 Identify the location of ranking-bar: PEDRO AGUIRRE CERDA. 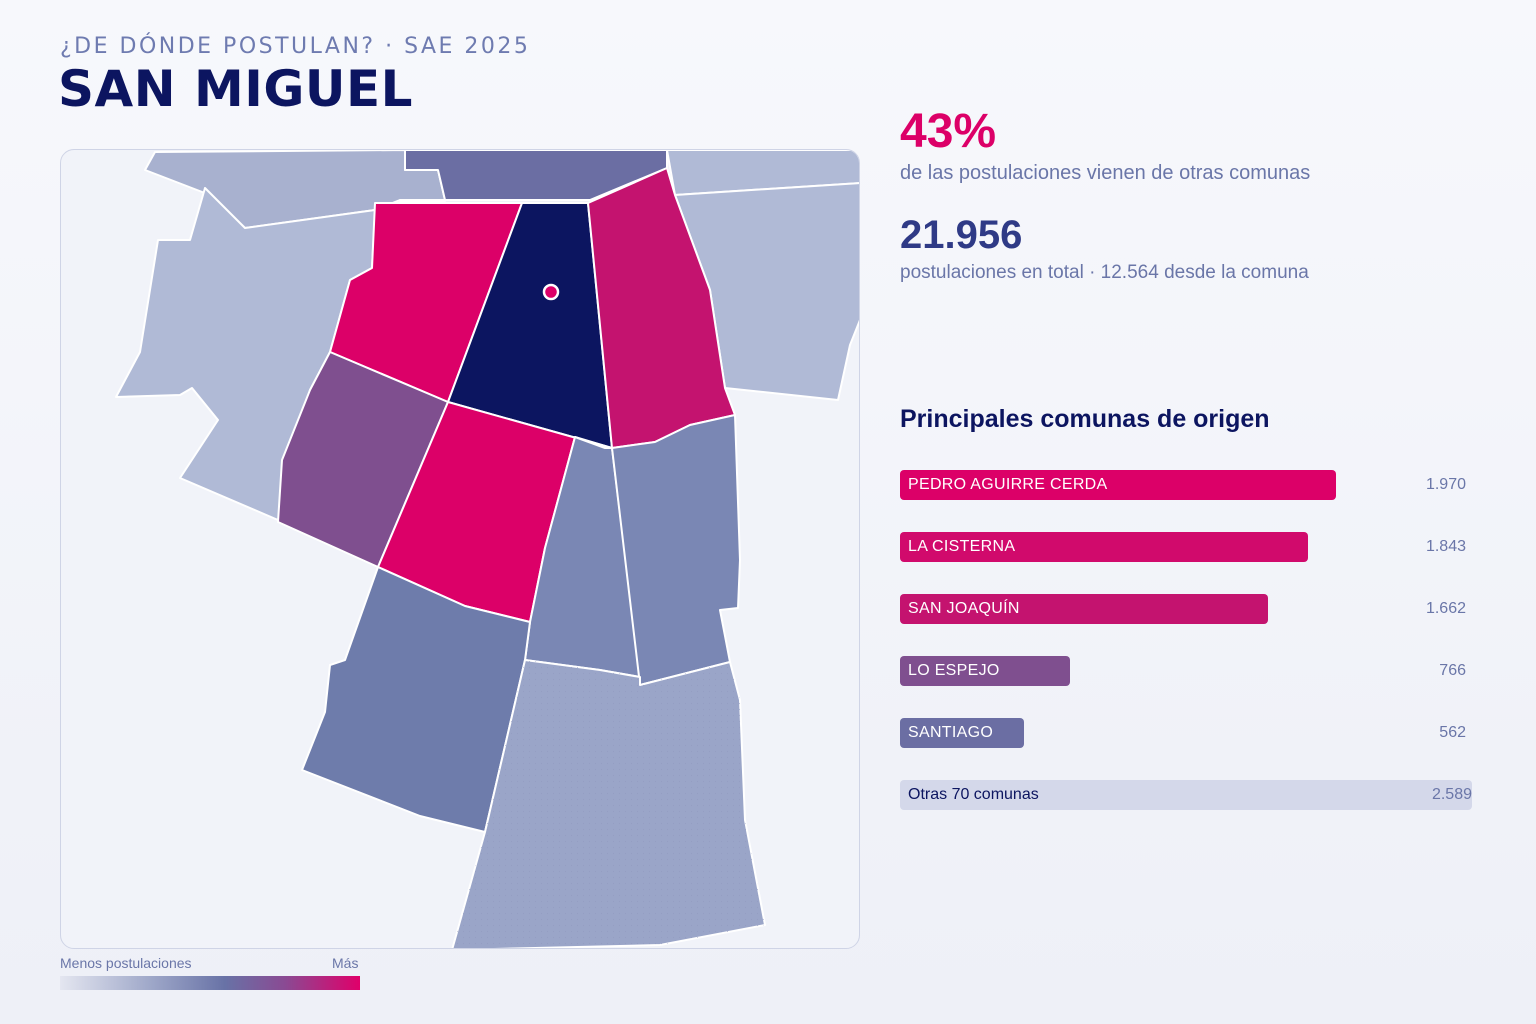
(1118, 485).